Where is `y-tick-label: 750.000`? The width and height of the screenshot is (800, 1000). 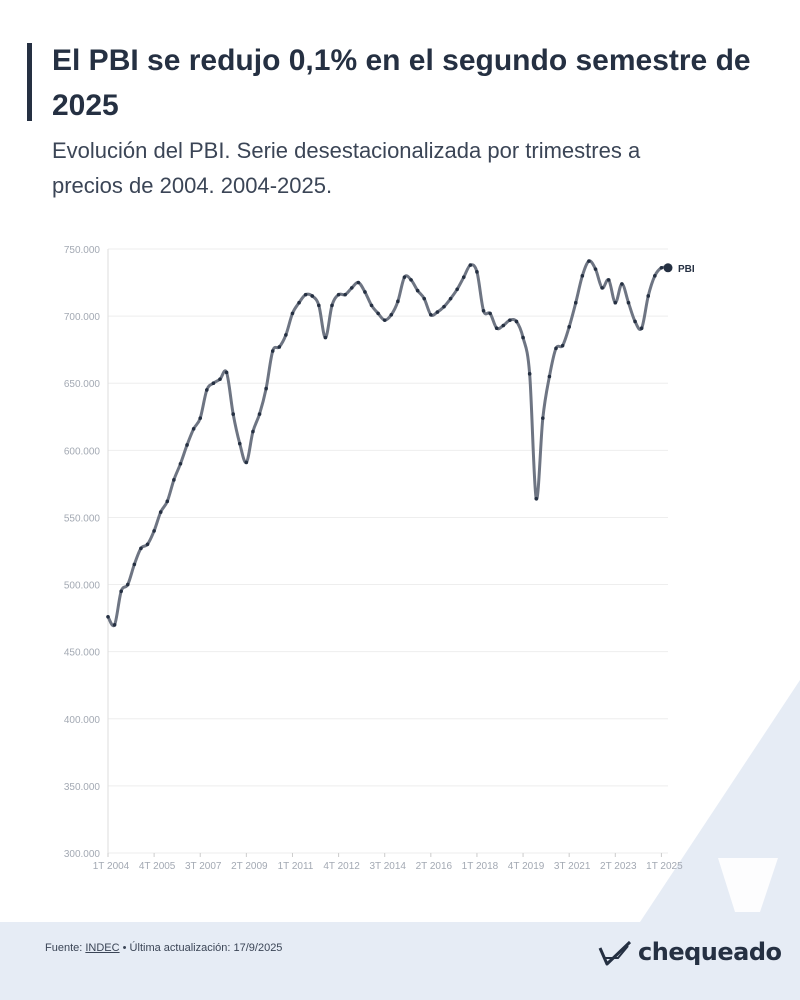 y-tick-label: 750.000 is located at coordinates (82, 250).